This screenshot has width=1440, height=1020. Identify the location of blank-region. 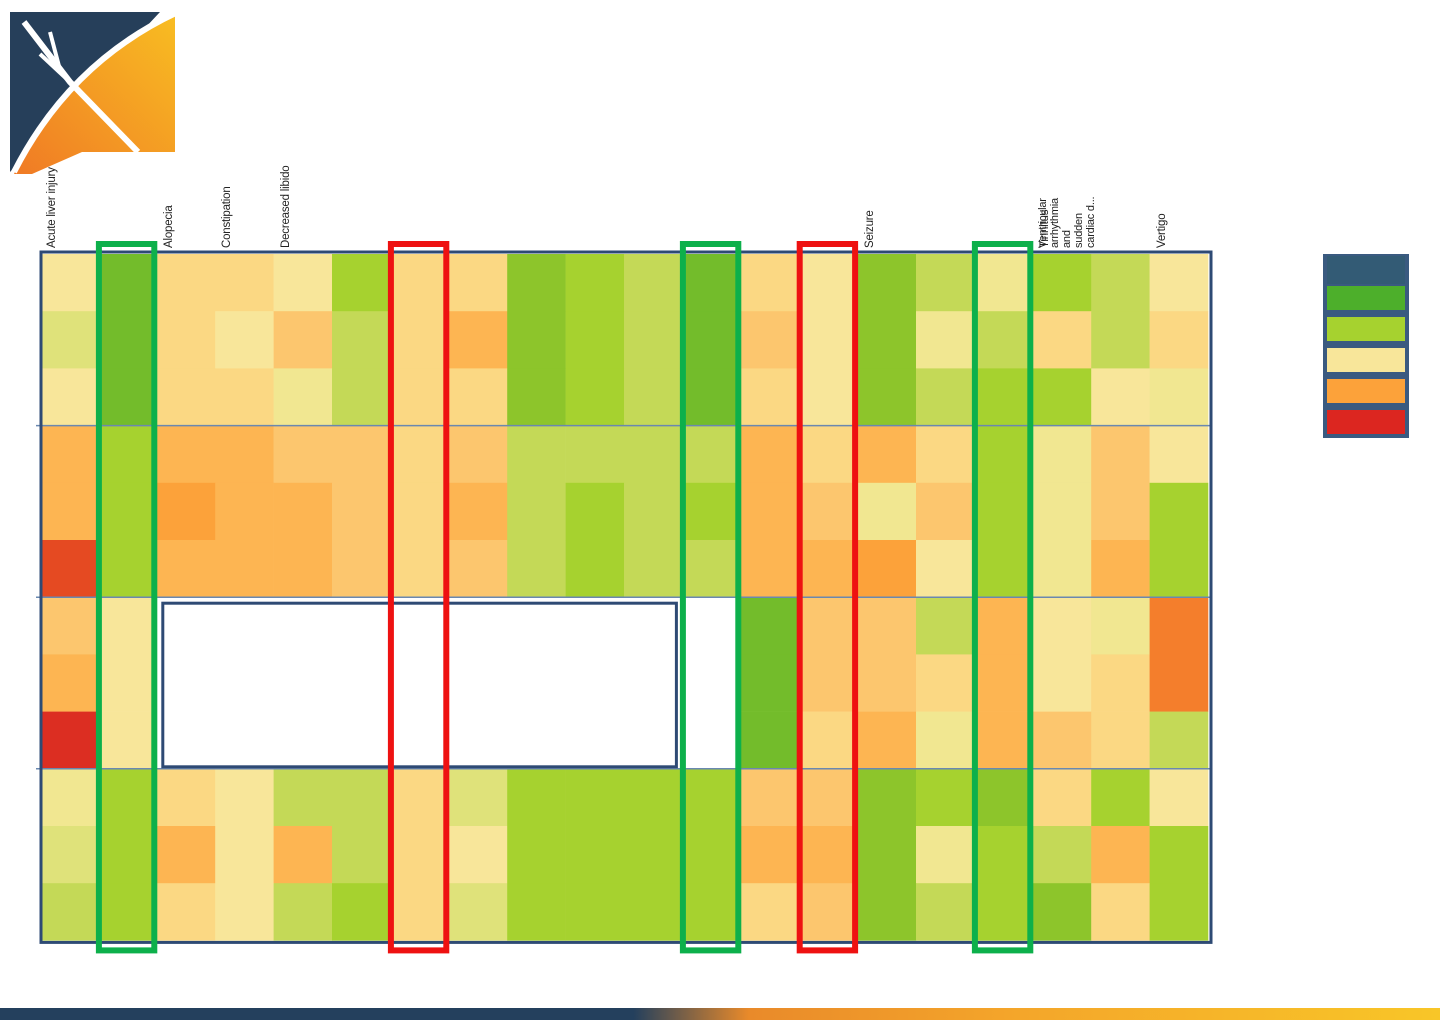
(419, 685).